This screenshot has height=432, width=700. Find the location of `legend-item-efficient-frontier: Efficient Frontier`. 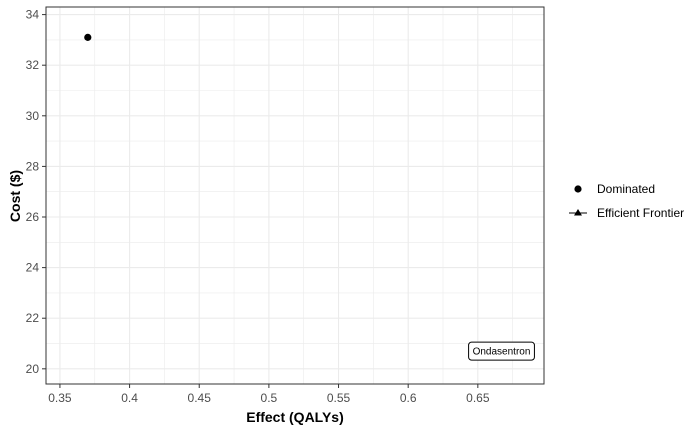

legend-item-efficient-frontier: Efficient Frontier is located at coordinates (626, 213).